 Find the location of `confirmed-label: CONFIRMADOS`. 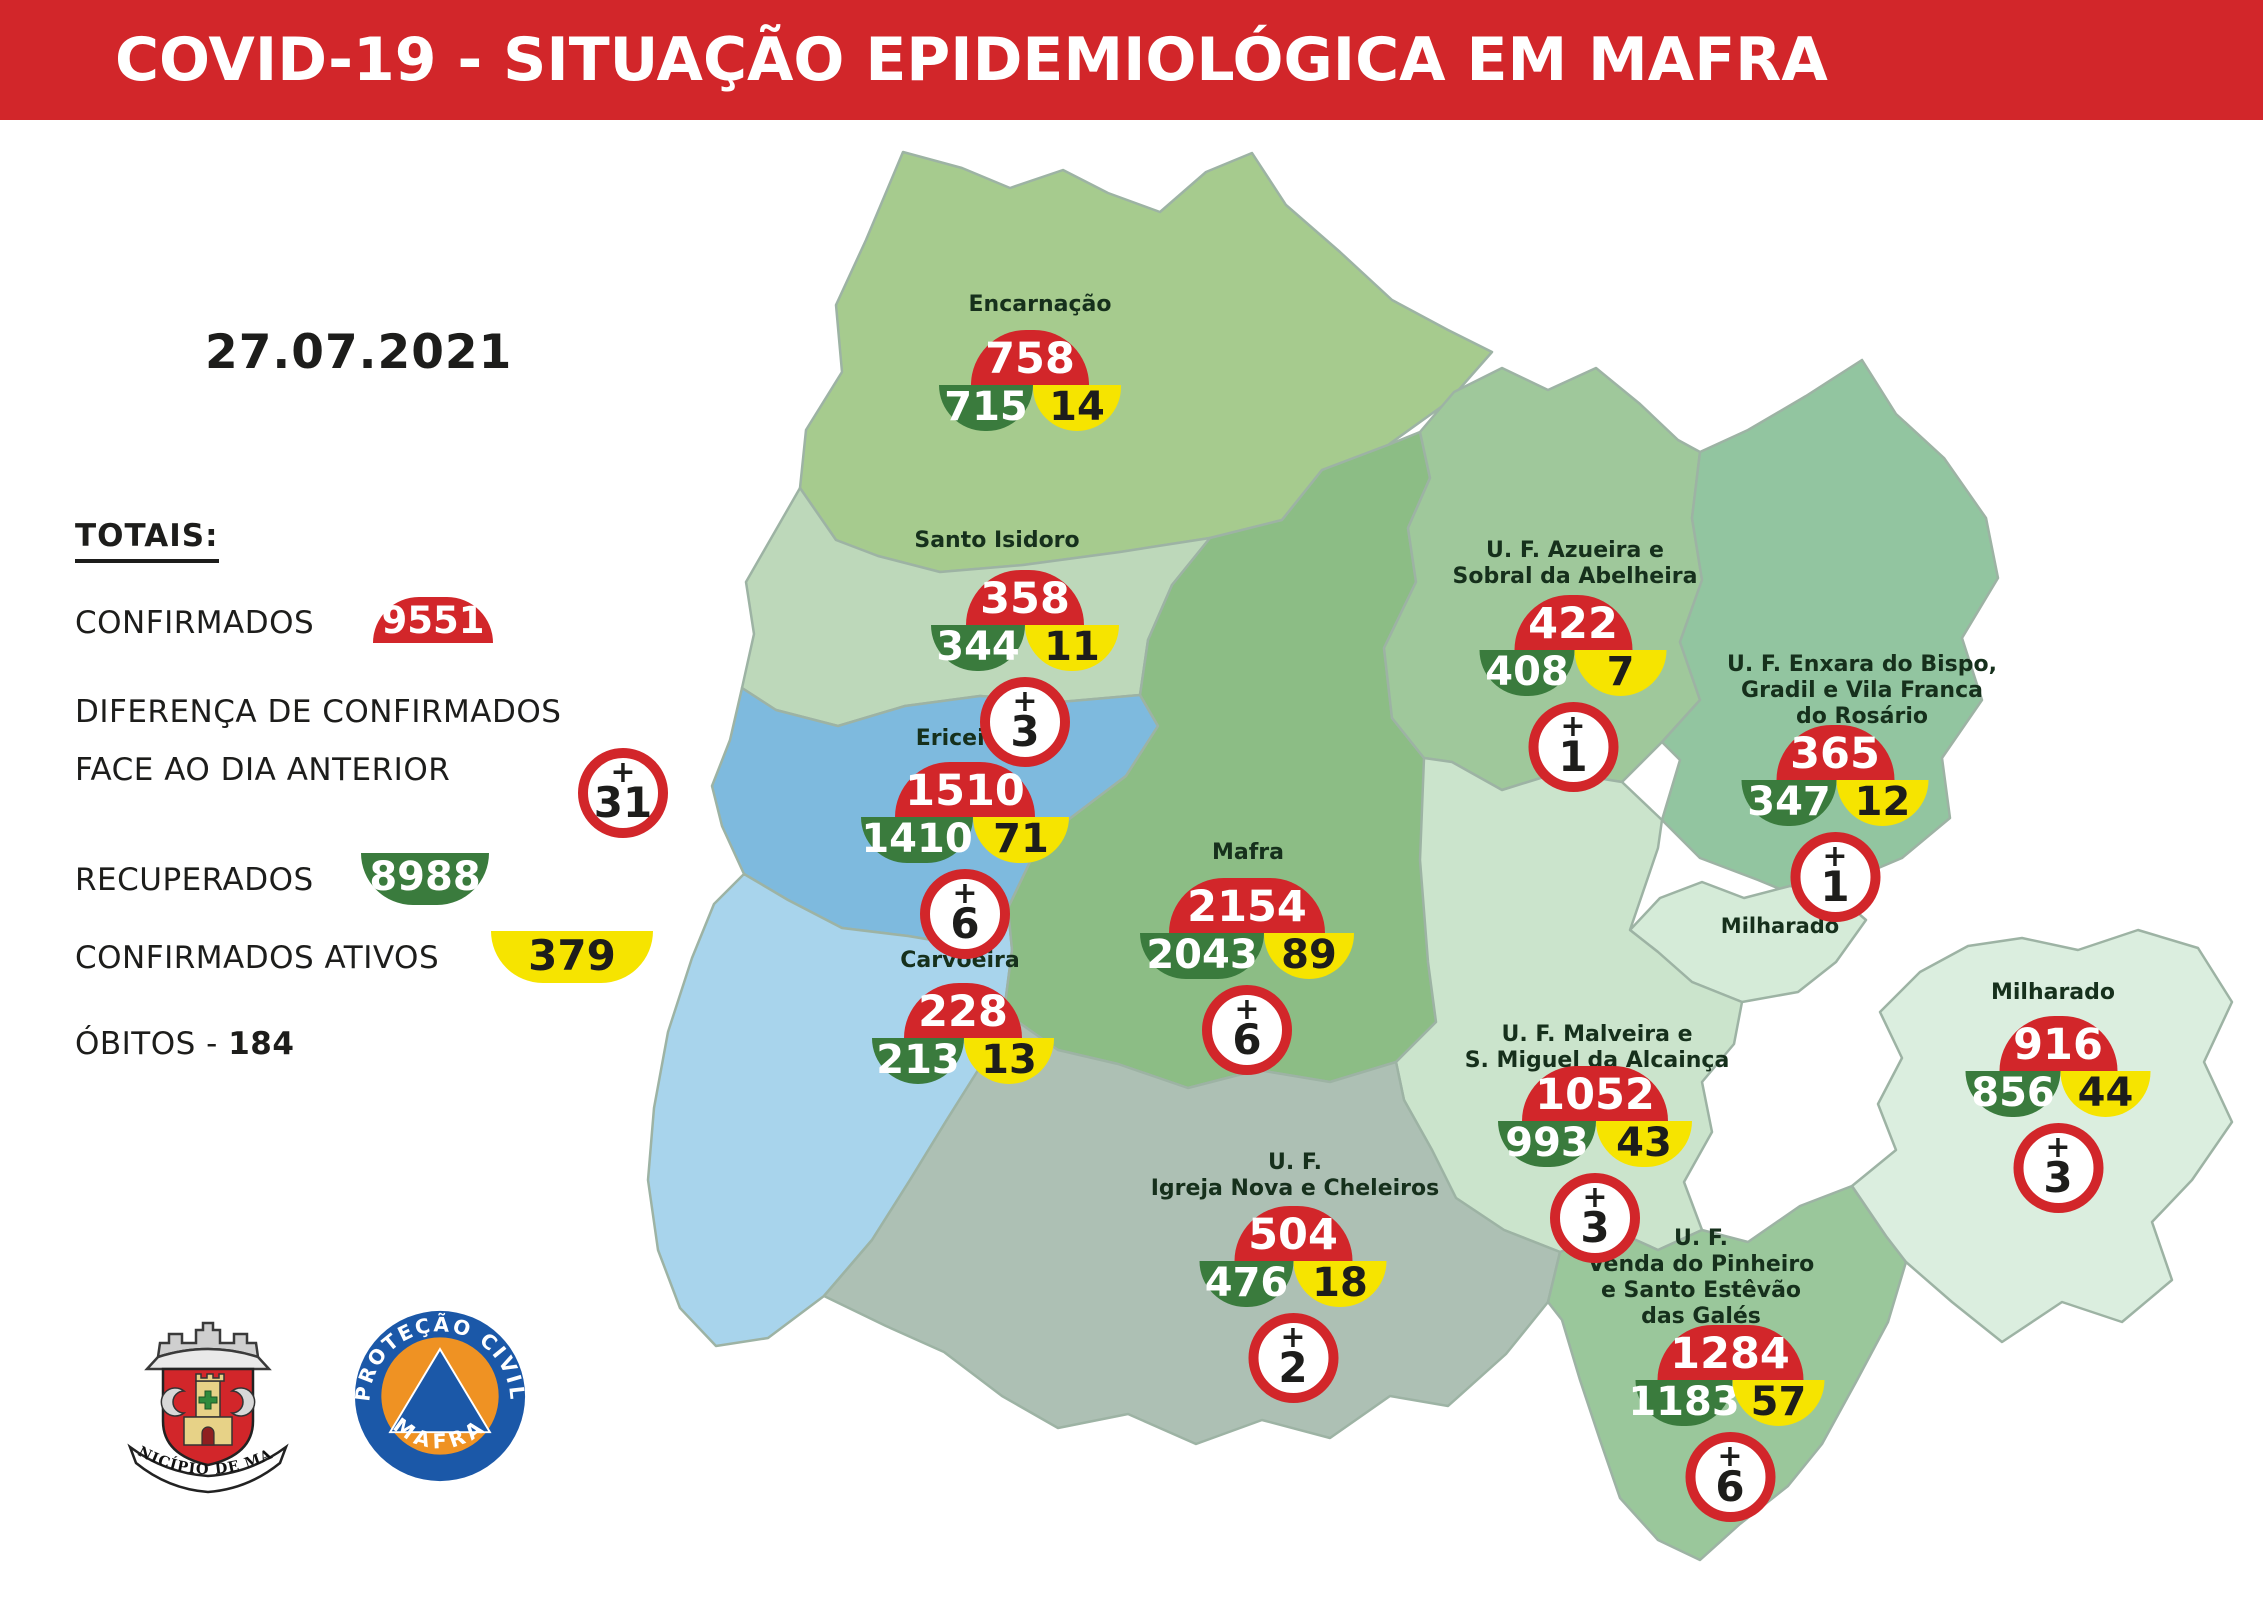

confirmed-label: CONFIRMADOS is located at coordinates (195, 623).